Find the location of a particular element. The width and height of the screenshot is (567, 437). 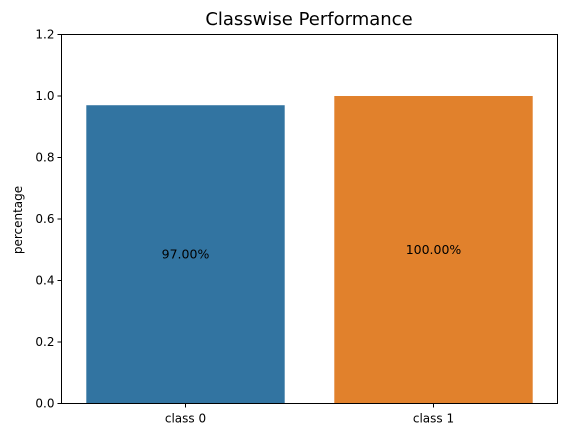

chart-title: Classwise Performance is located at coordinates (308, 19).